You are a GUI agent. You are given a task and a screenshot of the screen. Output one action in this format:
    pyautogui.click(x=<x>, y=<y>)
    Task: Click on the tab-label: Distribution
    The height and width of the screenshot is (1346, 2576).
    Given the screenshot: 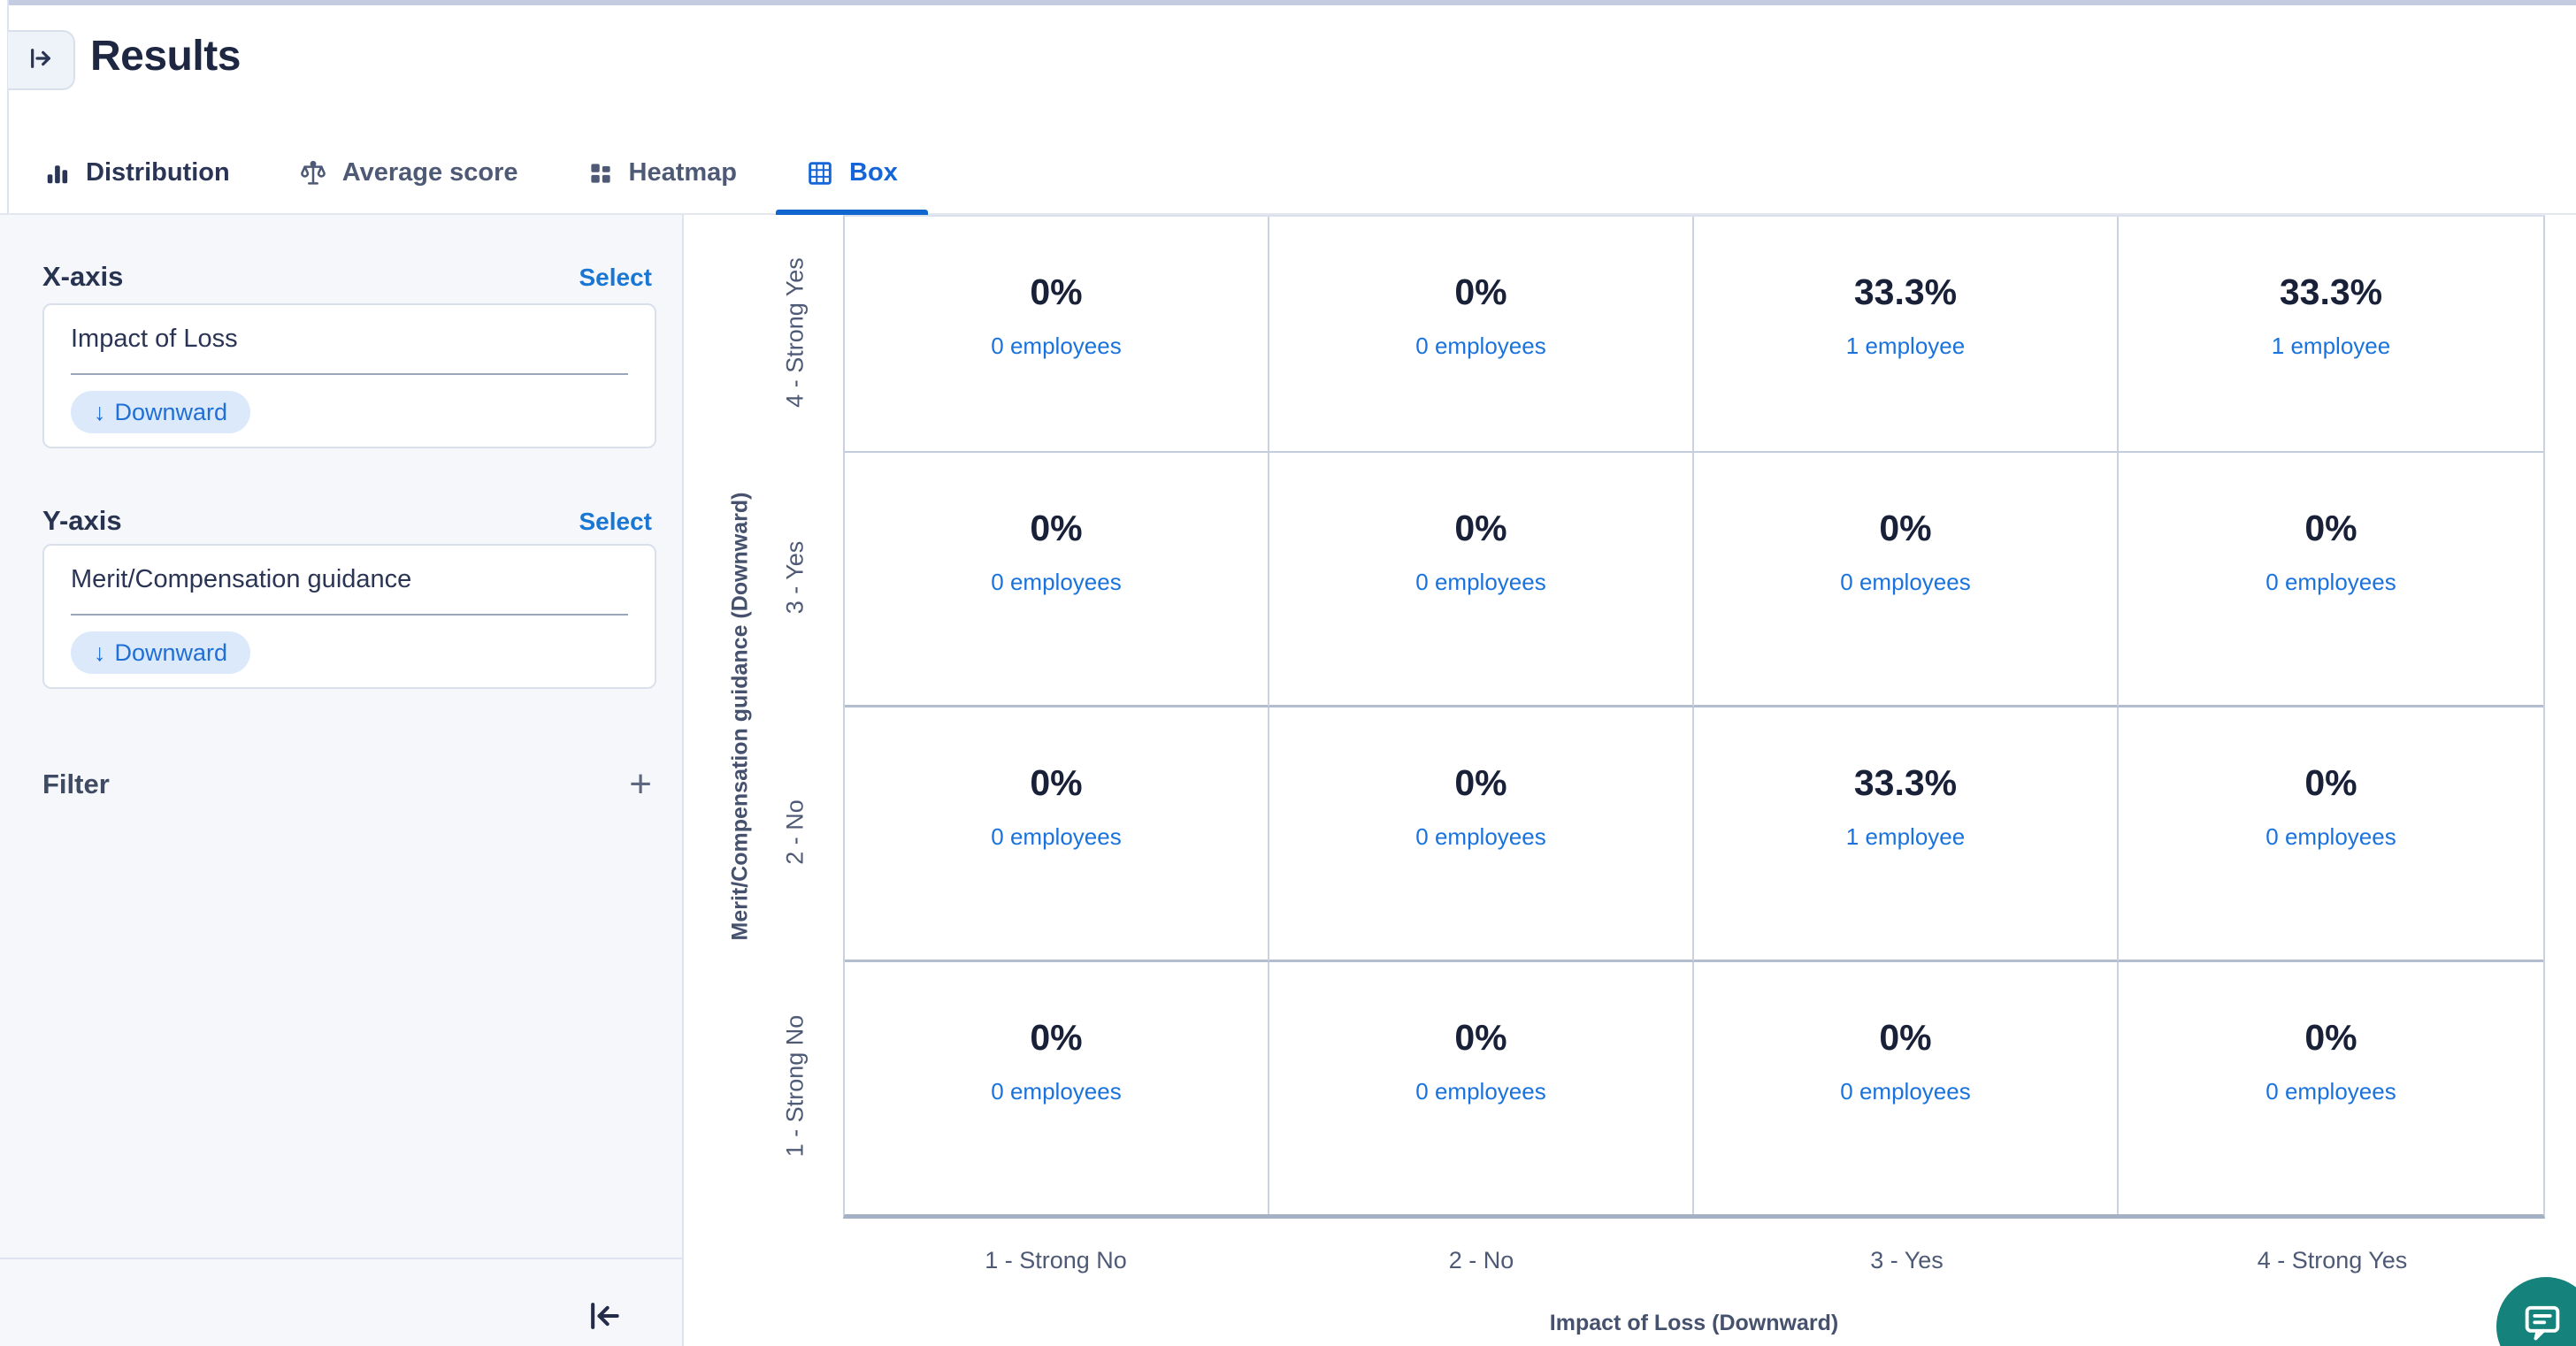 What is the action you would take?
    pyautogui.click(x=158, y=172)
    